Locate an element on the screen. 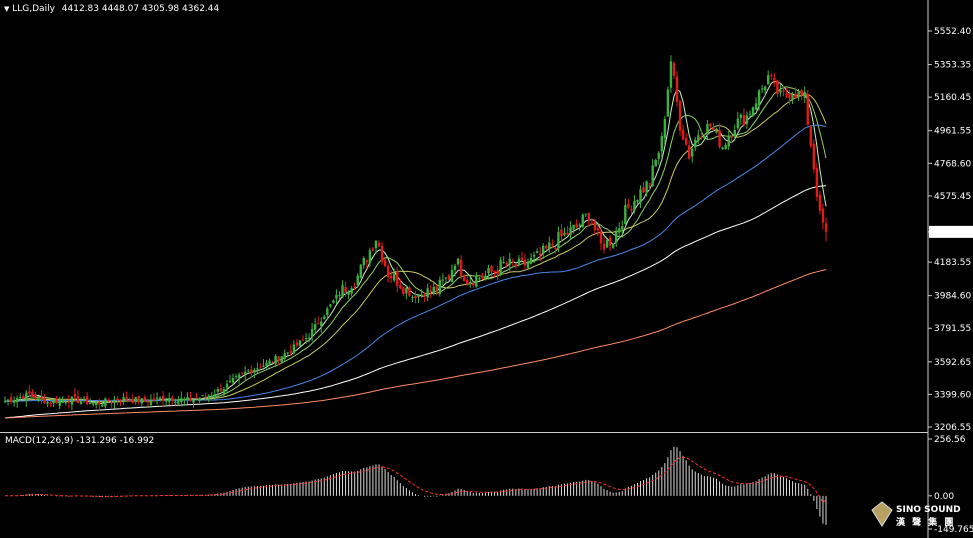 The width and height of the screenshot is (973, 538). symbol-label: LLG,Daily is located at coordinates (33, 9).